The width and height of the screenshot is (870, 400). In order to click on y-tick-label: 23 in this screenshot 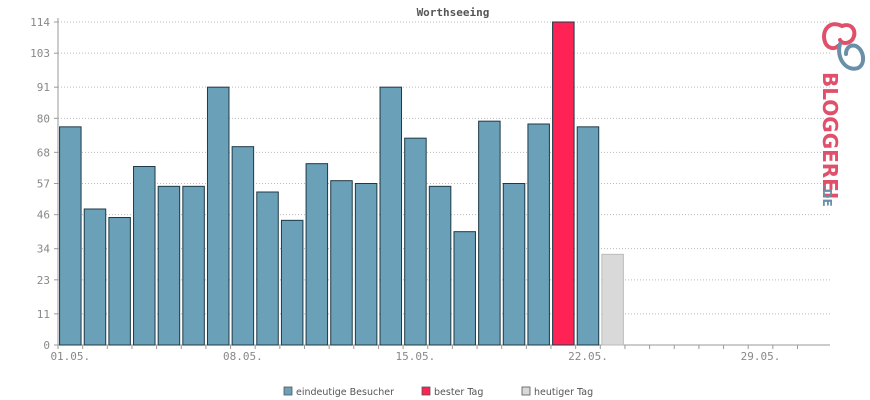, I will do `click(43, 280)`.